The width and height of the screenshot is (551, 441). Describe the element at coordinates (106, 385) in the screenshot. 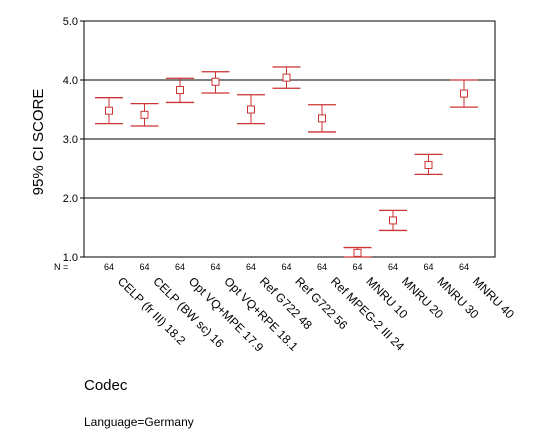

I see `x-axis-title: Codec` at that location.